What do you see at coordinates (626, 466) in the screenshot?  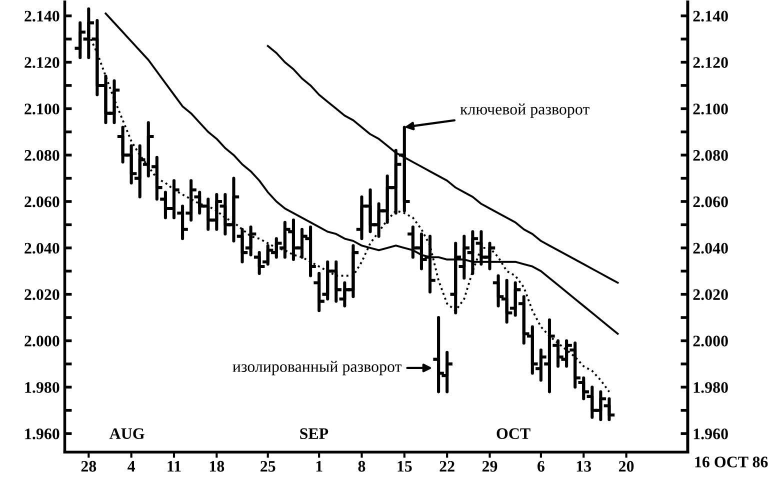 I see `x-tick-label: 20` at bounding box center [626, 466].